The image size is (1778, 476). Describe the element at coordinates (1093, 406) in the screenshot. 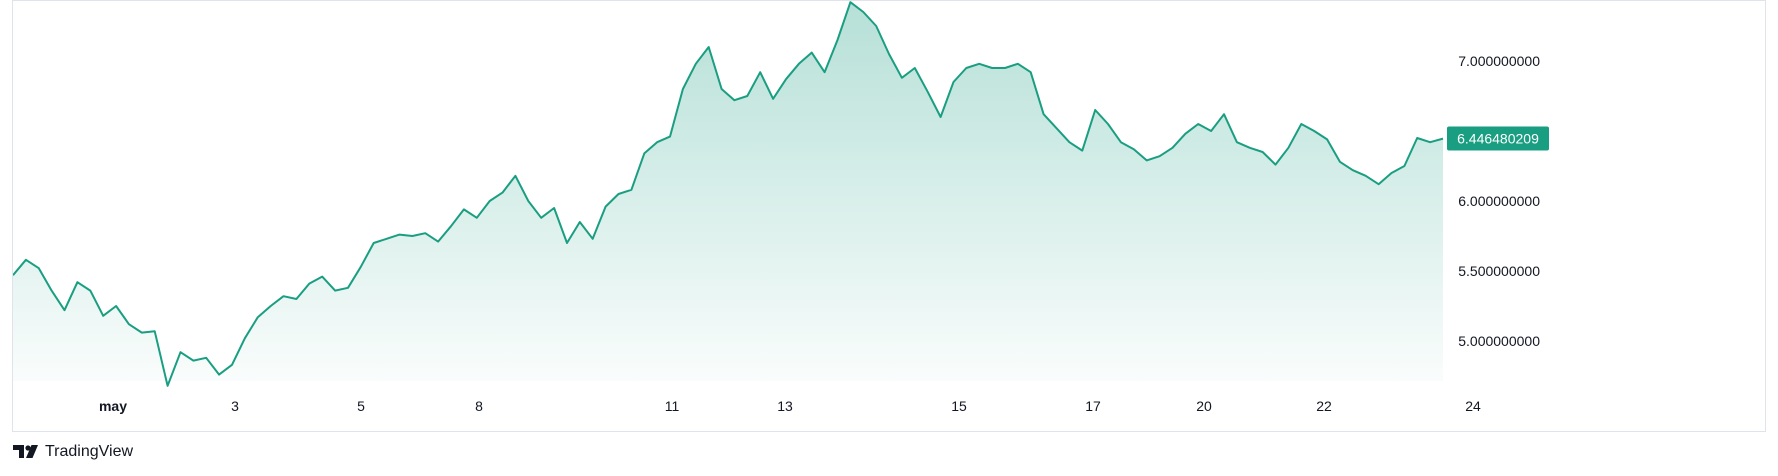

I see `x-tick-label: 17` at that location.